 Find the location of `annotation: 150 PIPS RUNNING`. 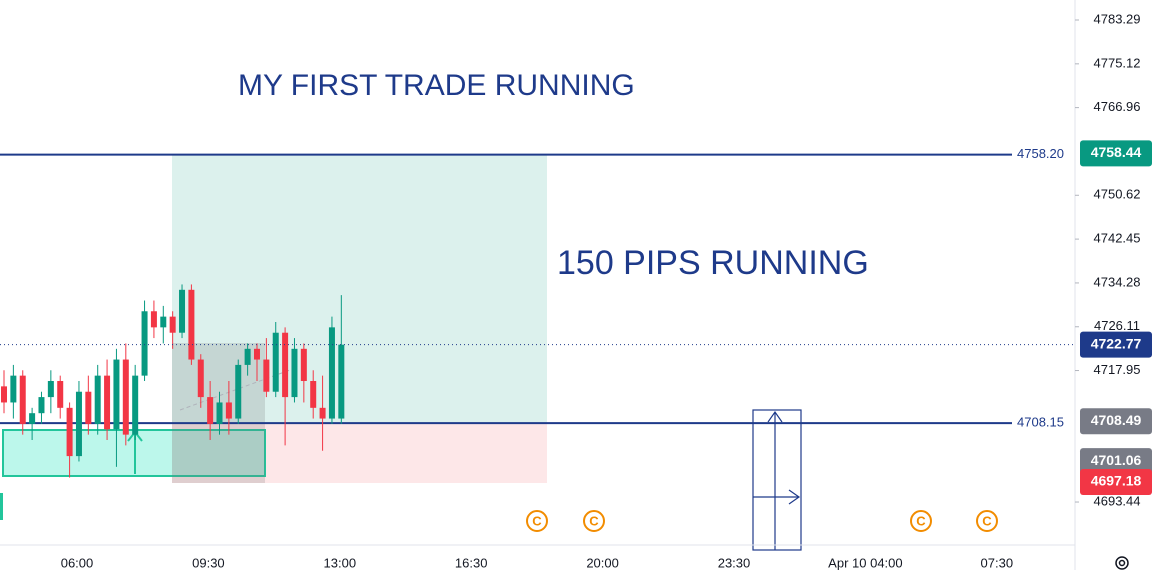

annotation: 150 PIPS RUNNING is located at coordinates (713, 263).